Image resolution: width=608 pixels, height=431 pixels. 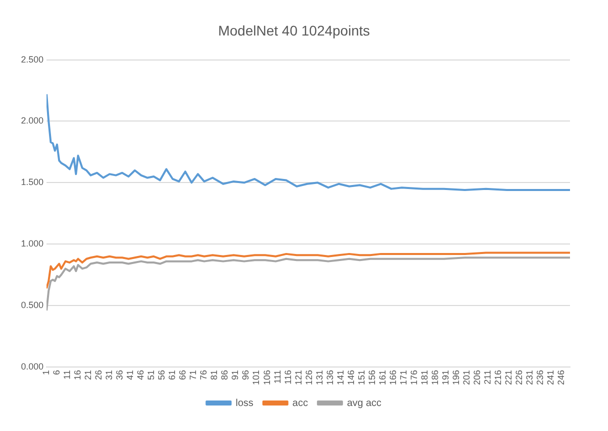 What do you see at coordinates (119, 375) in the screenshot?
I see `x-tick-label: 36` at bounding box center [119, 375].